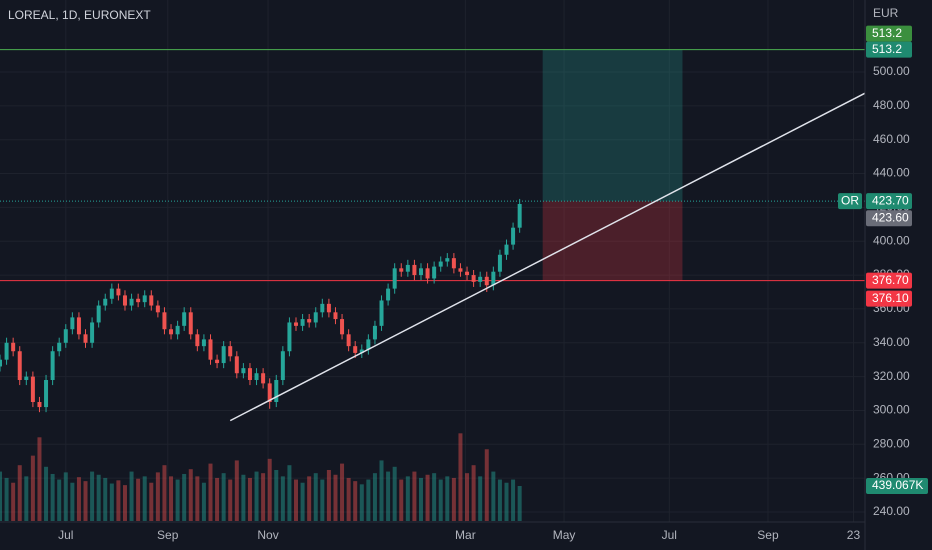  Describe the element at coordinates (891, 139) in the screenshot. I see `y-tick-label: 460.00` at that location.